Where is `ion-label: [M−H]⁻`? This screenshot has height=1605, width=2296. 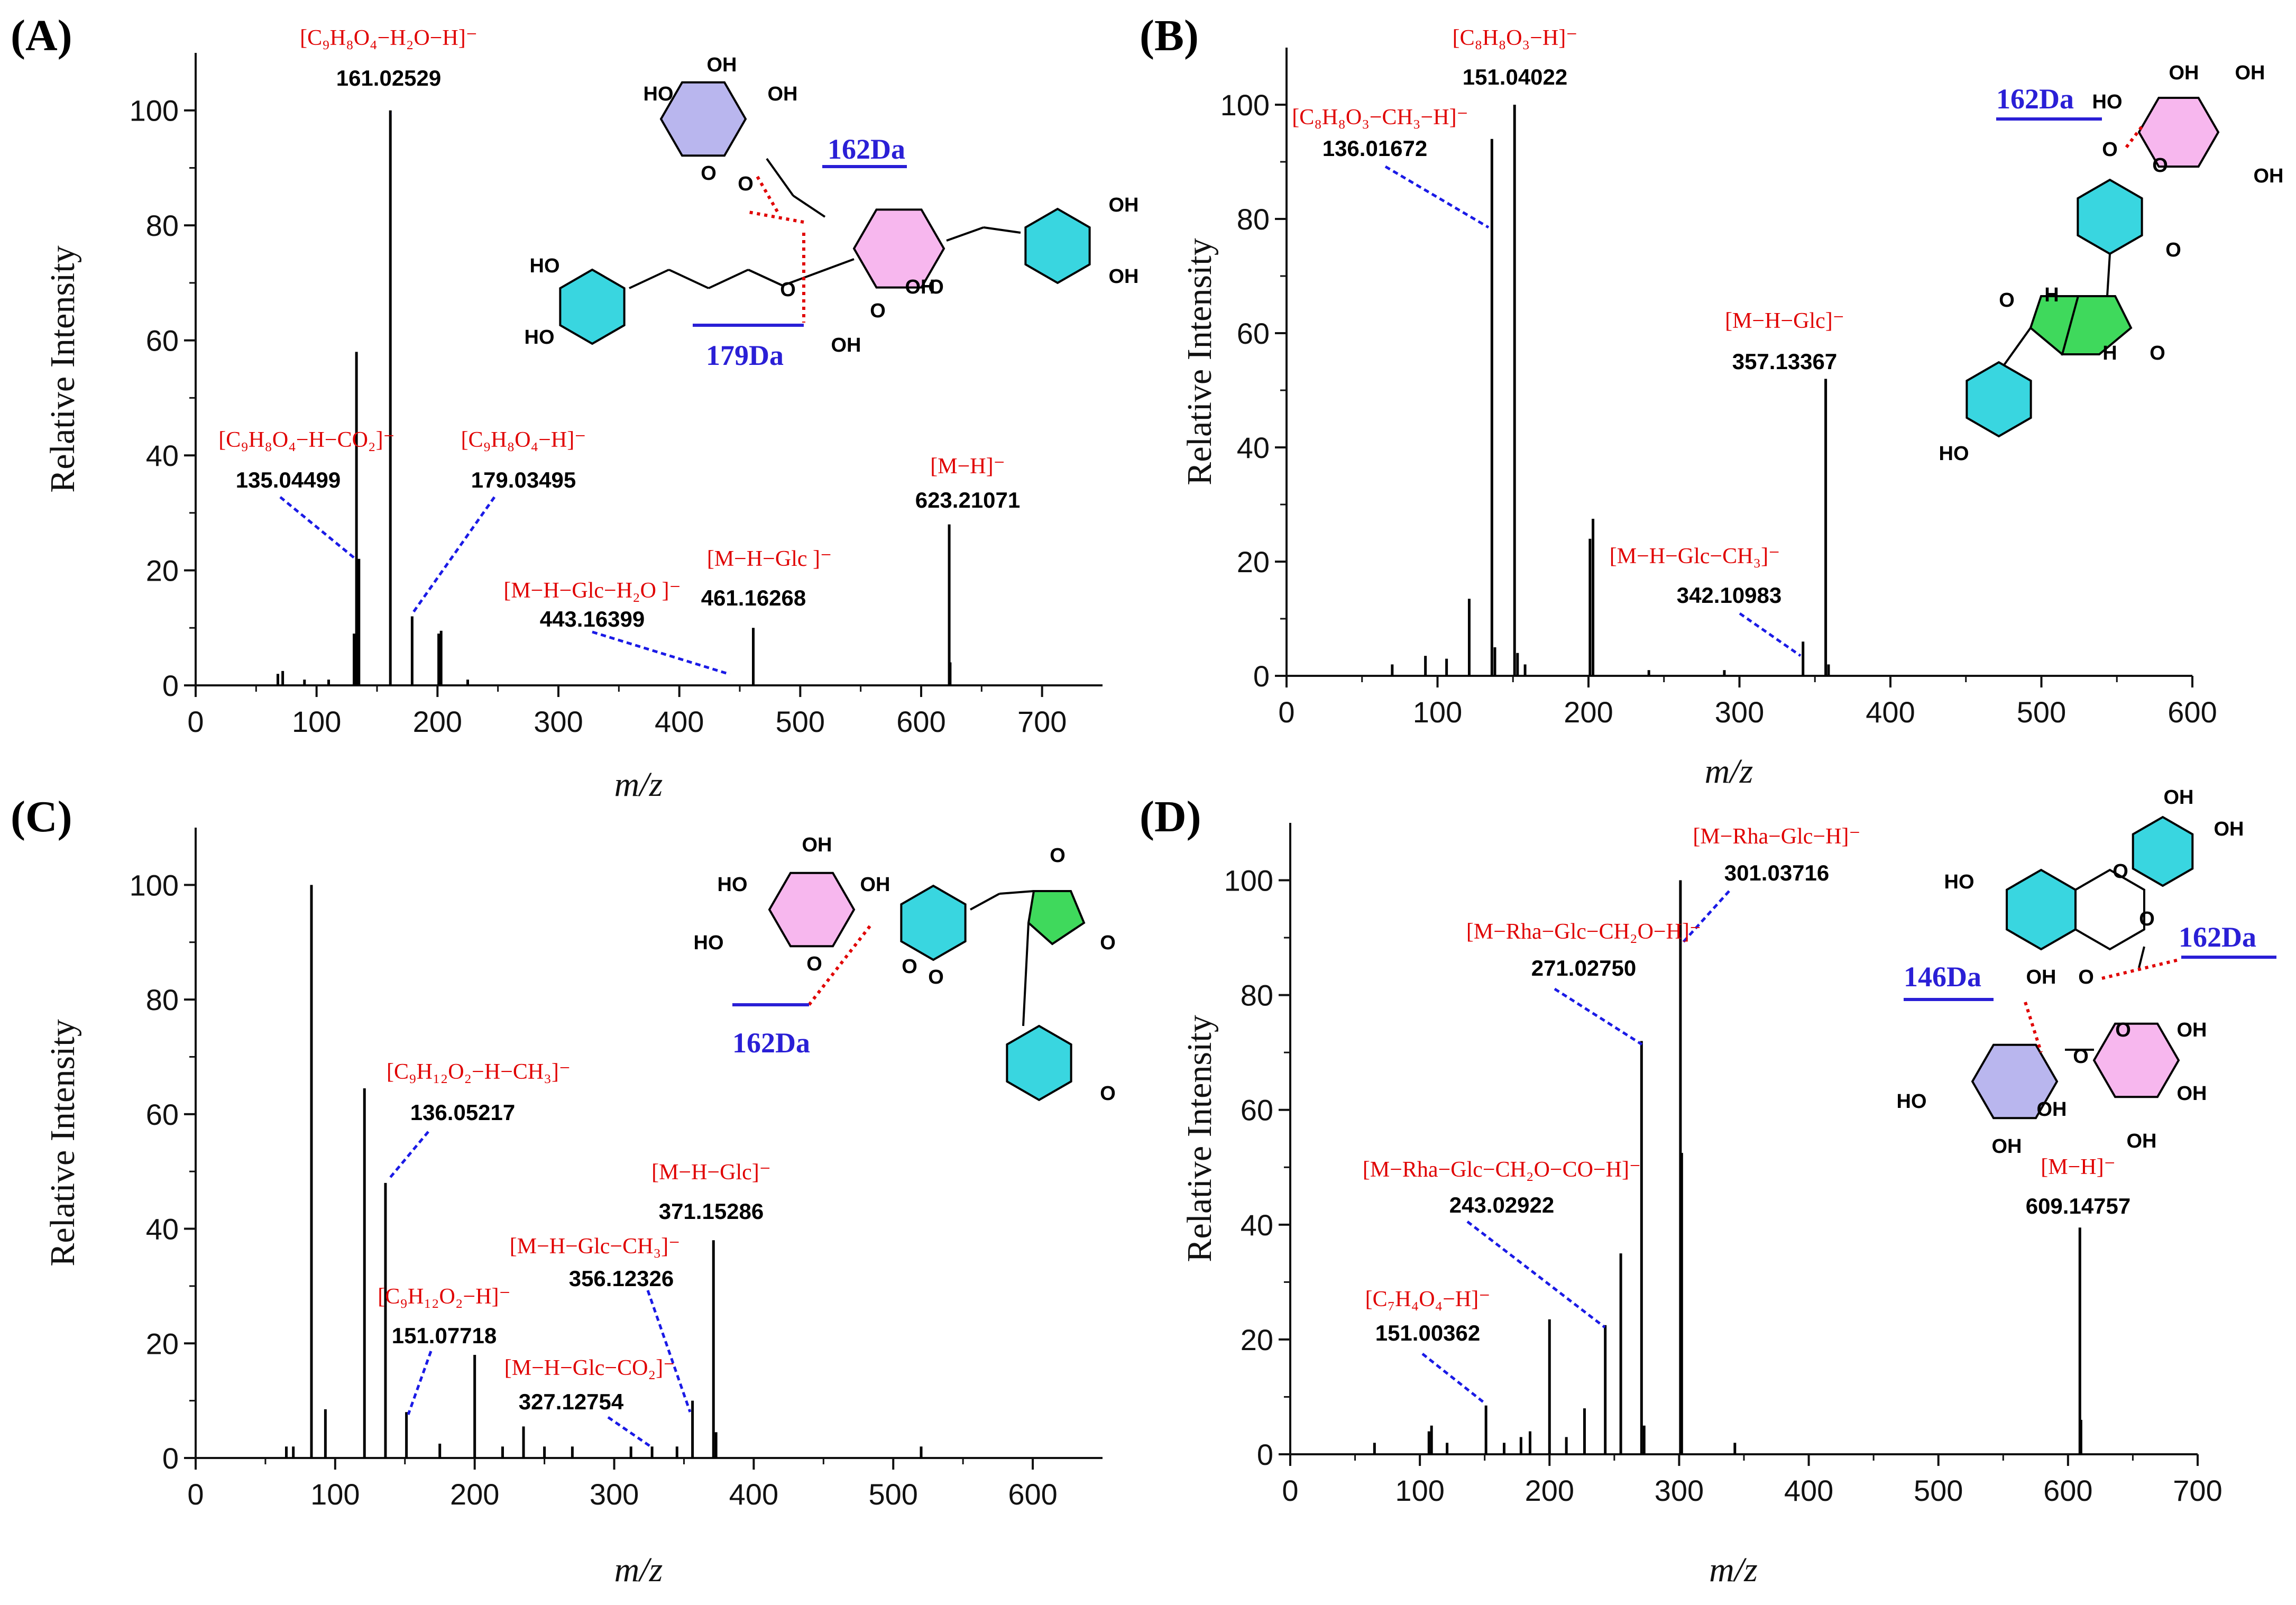 ion-label: [M−H]⁻ is located at coordinates (968, 466).